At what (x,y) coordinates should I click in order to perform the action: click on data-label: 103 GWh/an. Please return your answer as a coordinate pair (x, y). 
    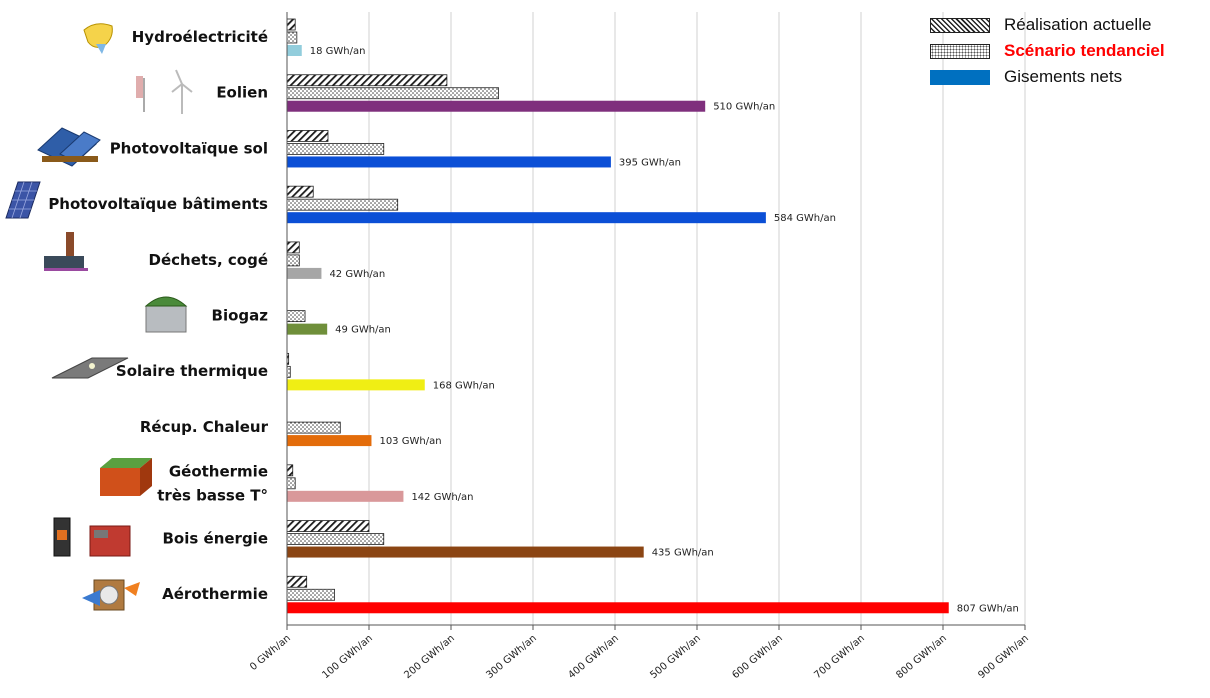
    Looking at the image, I should click on (410, 441).